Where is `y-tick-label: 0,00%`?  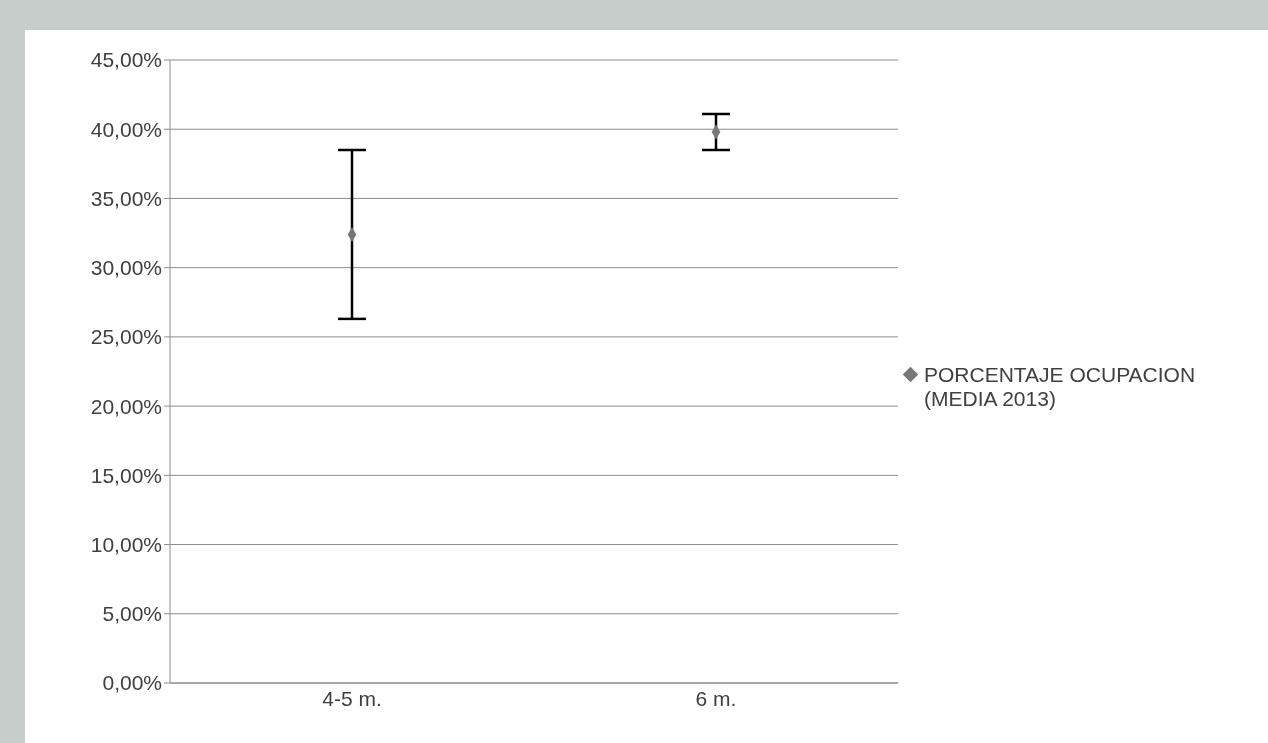
y-tick-label: 0,00% is located at coordinates (132, 683).